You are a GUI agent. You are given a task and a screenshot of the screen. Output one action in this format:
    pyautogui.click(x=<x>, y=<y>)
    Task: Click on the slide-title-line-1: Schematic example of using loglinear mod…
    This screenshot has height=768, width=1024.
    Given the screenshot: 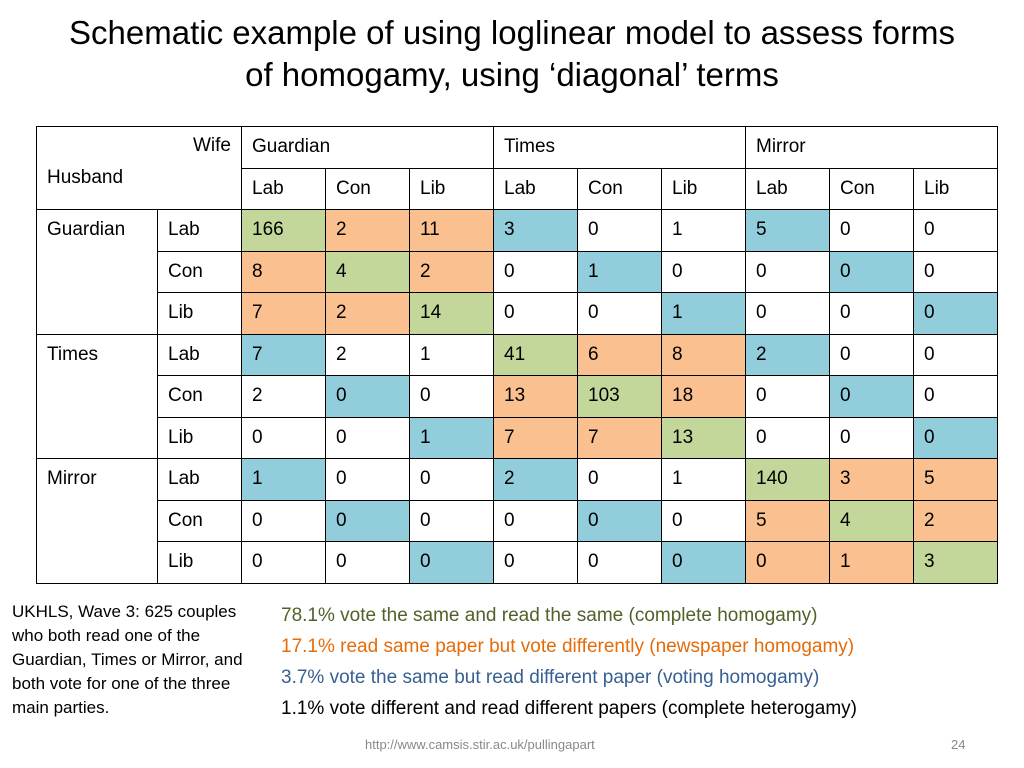 What is the action you would take?
    pyautogui.click(x=512, y=32)
    